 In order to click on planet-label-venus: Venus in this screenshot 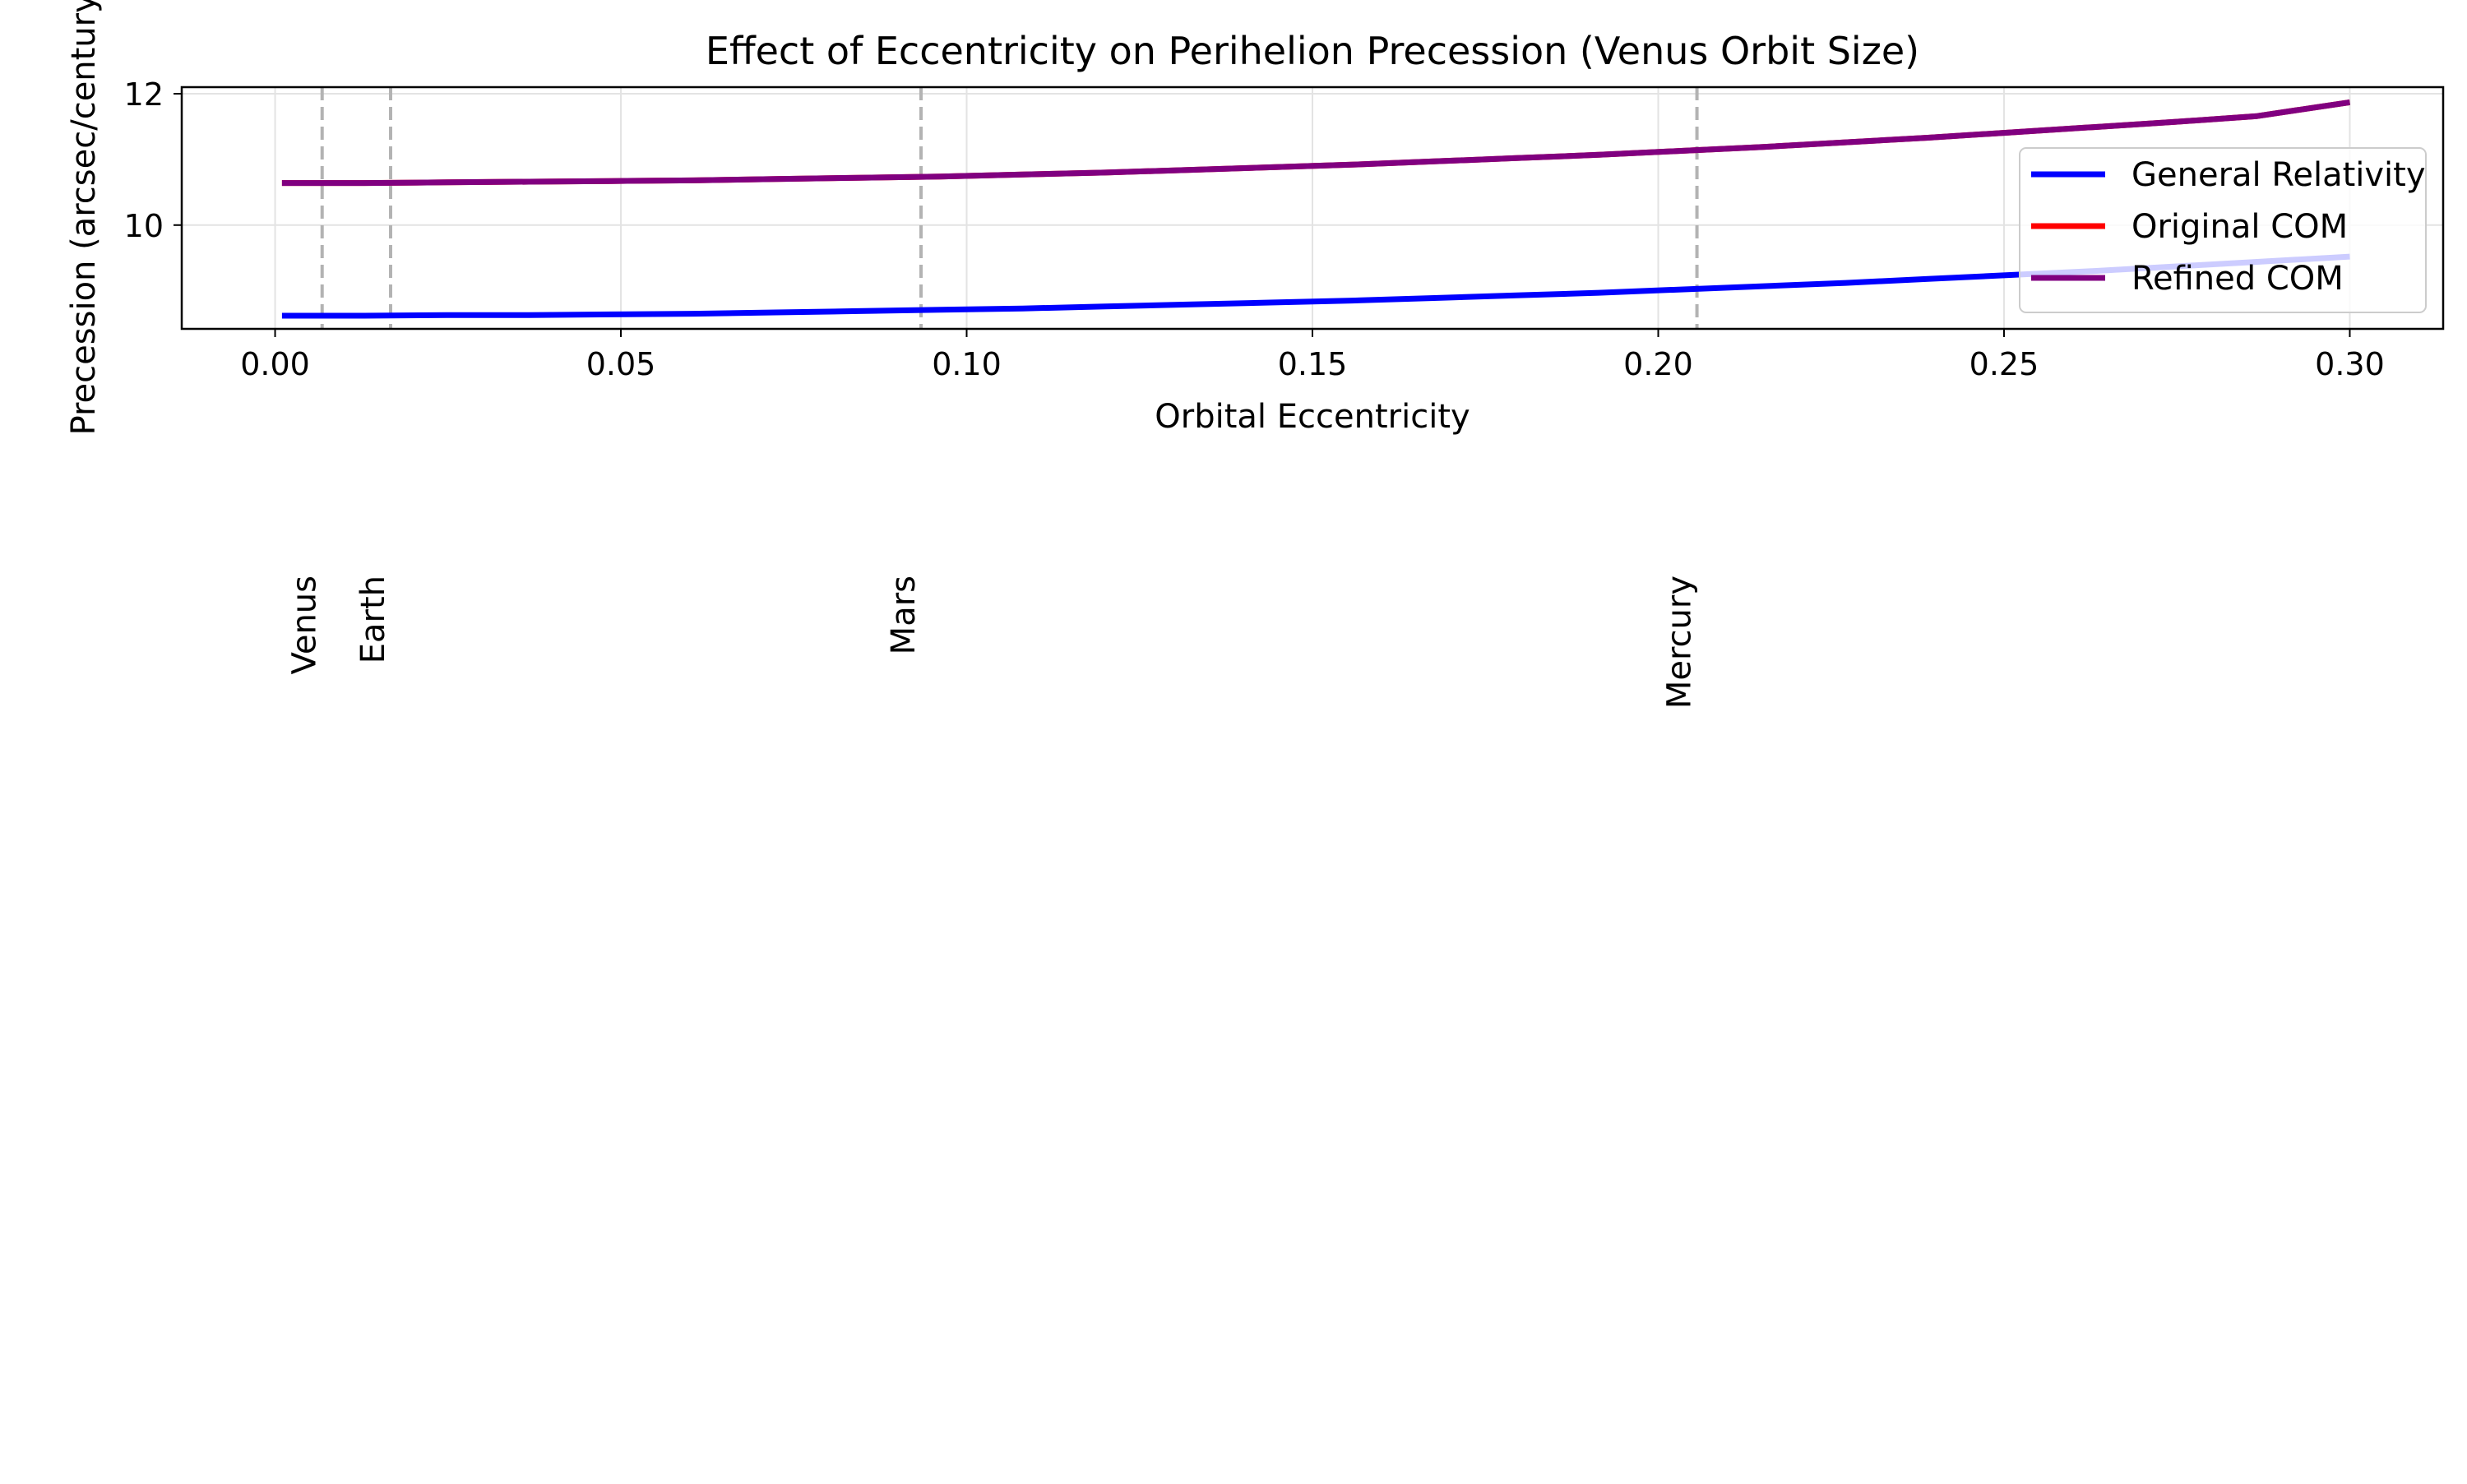, I will do `click(305, 625)`.